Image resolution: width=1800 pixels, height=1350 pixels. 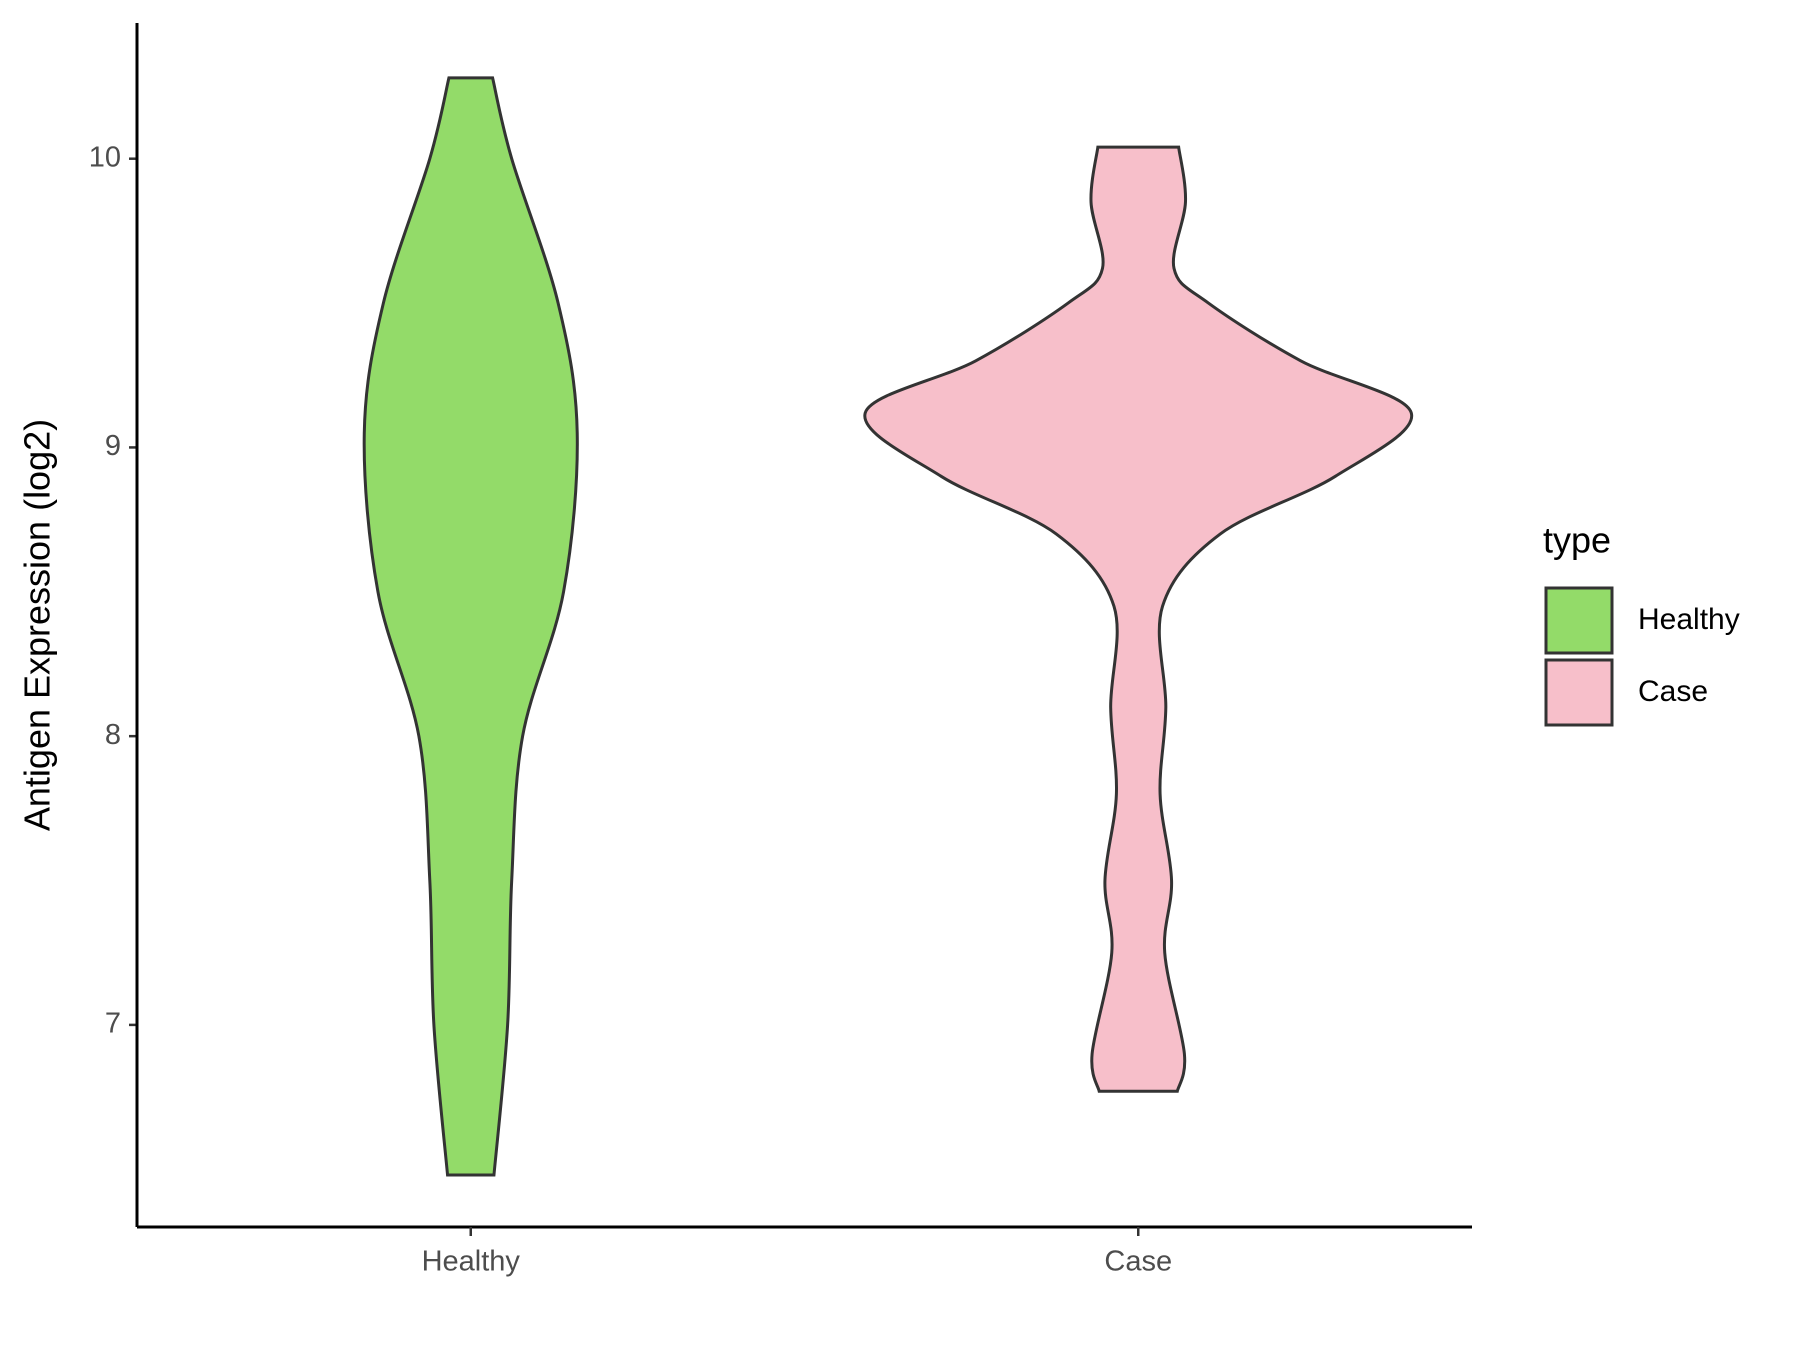 What do you see at coordinates (1138, 1262) in the screenshot?
I see `x-tick-label: Case` at bounding box center [1138, 1262].